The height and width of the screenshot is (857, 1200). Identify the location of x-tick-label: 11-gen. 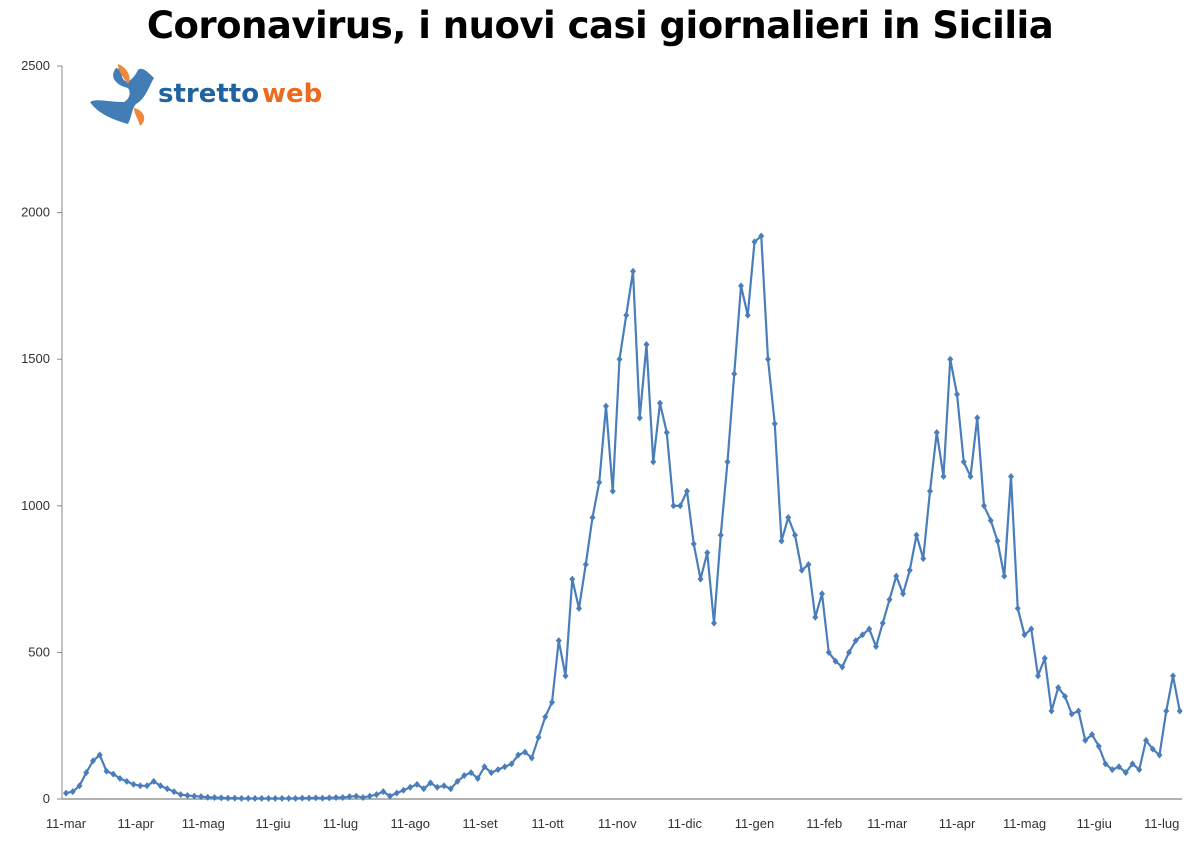
(755, 823).